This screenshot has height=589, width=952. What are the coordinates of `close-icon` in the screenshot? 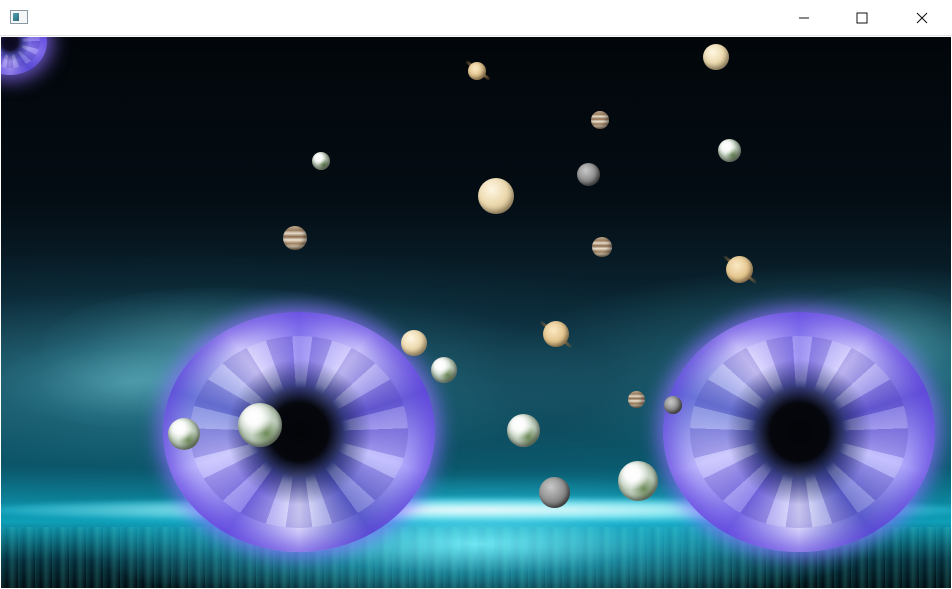 It's located at (922, 18).